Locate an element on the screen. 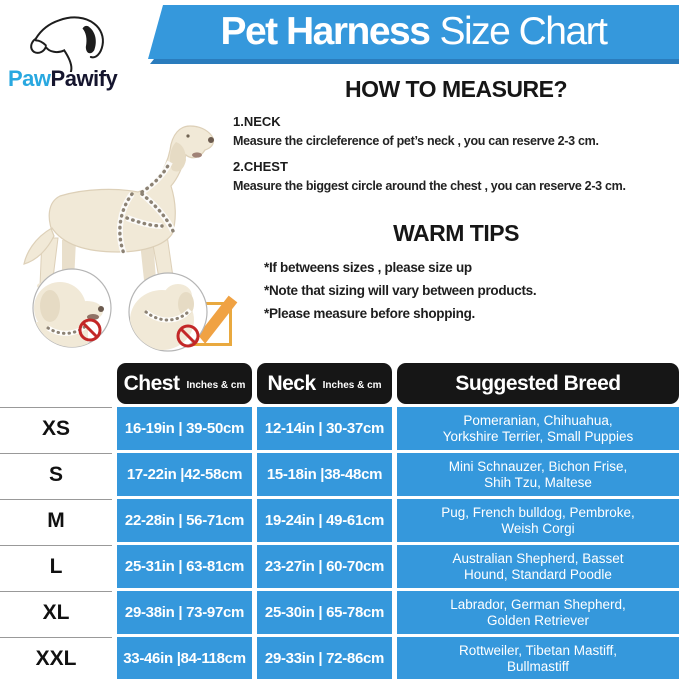 The width and height of the screenshot is (679, 679). size-label-xxl: XXL is located at coordinates (56, 658).